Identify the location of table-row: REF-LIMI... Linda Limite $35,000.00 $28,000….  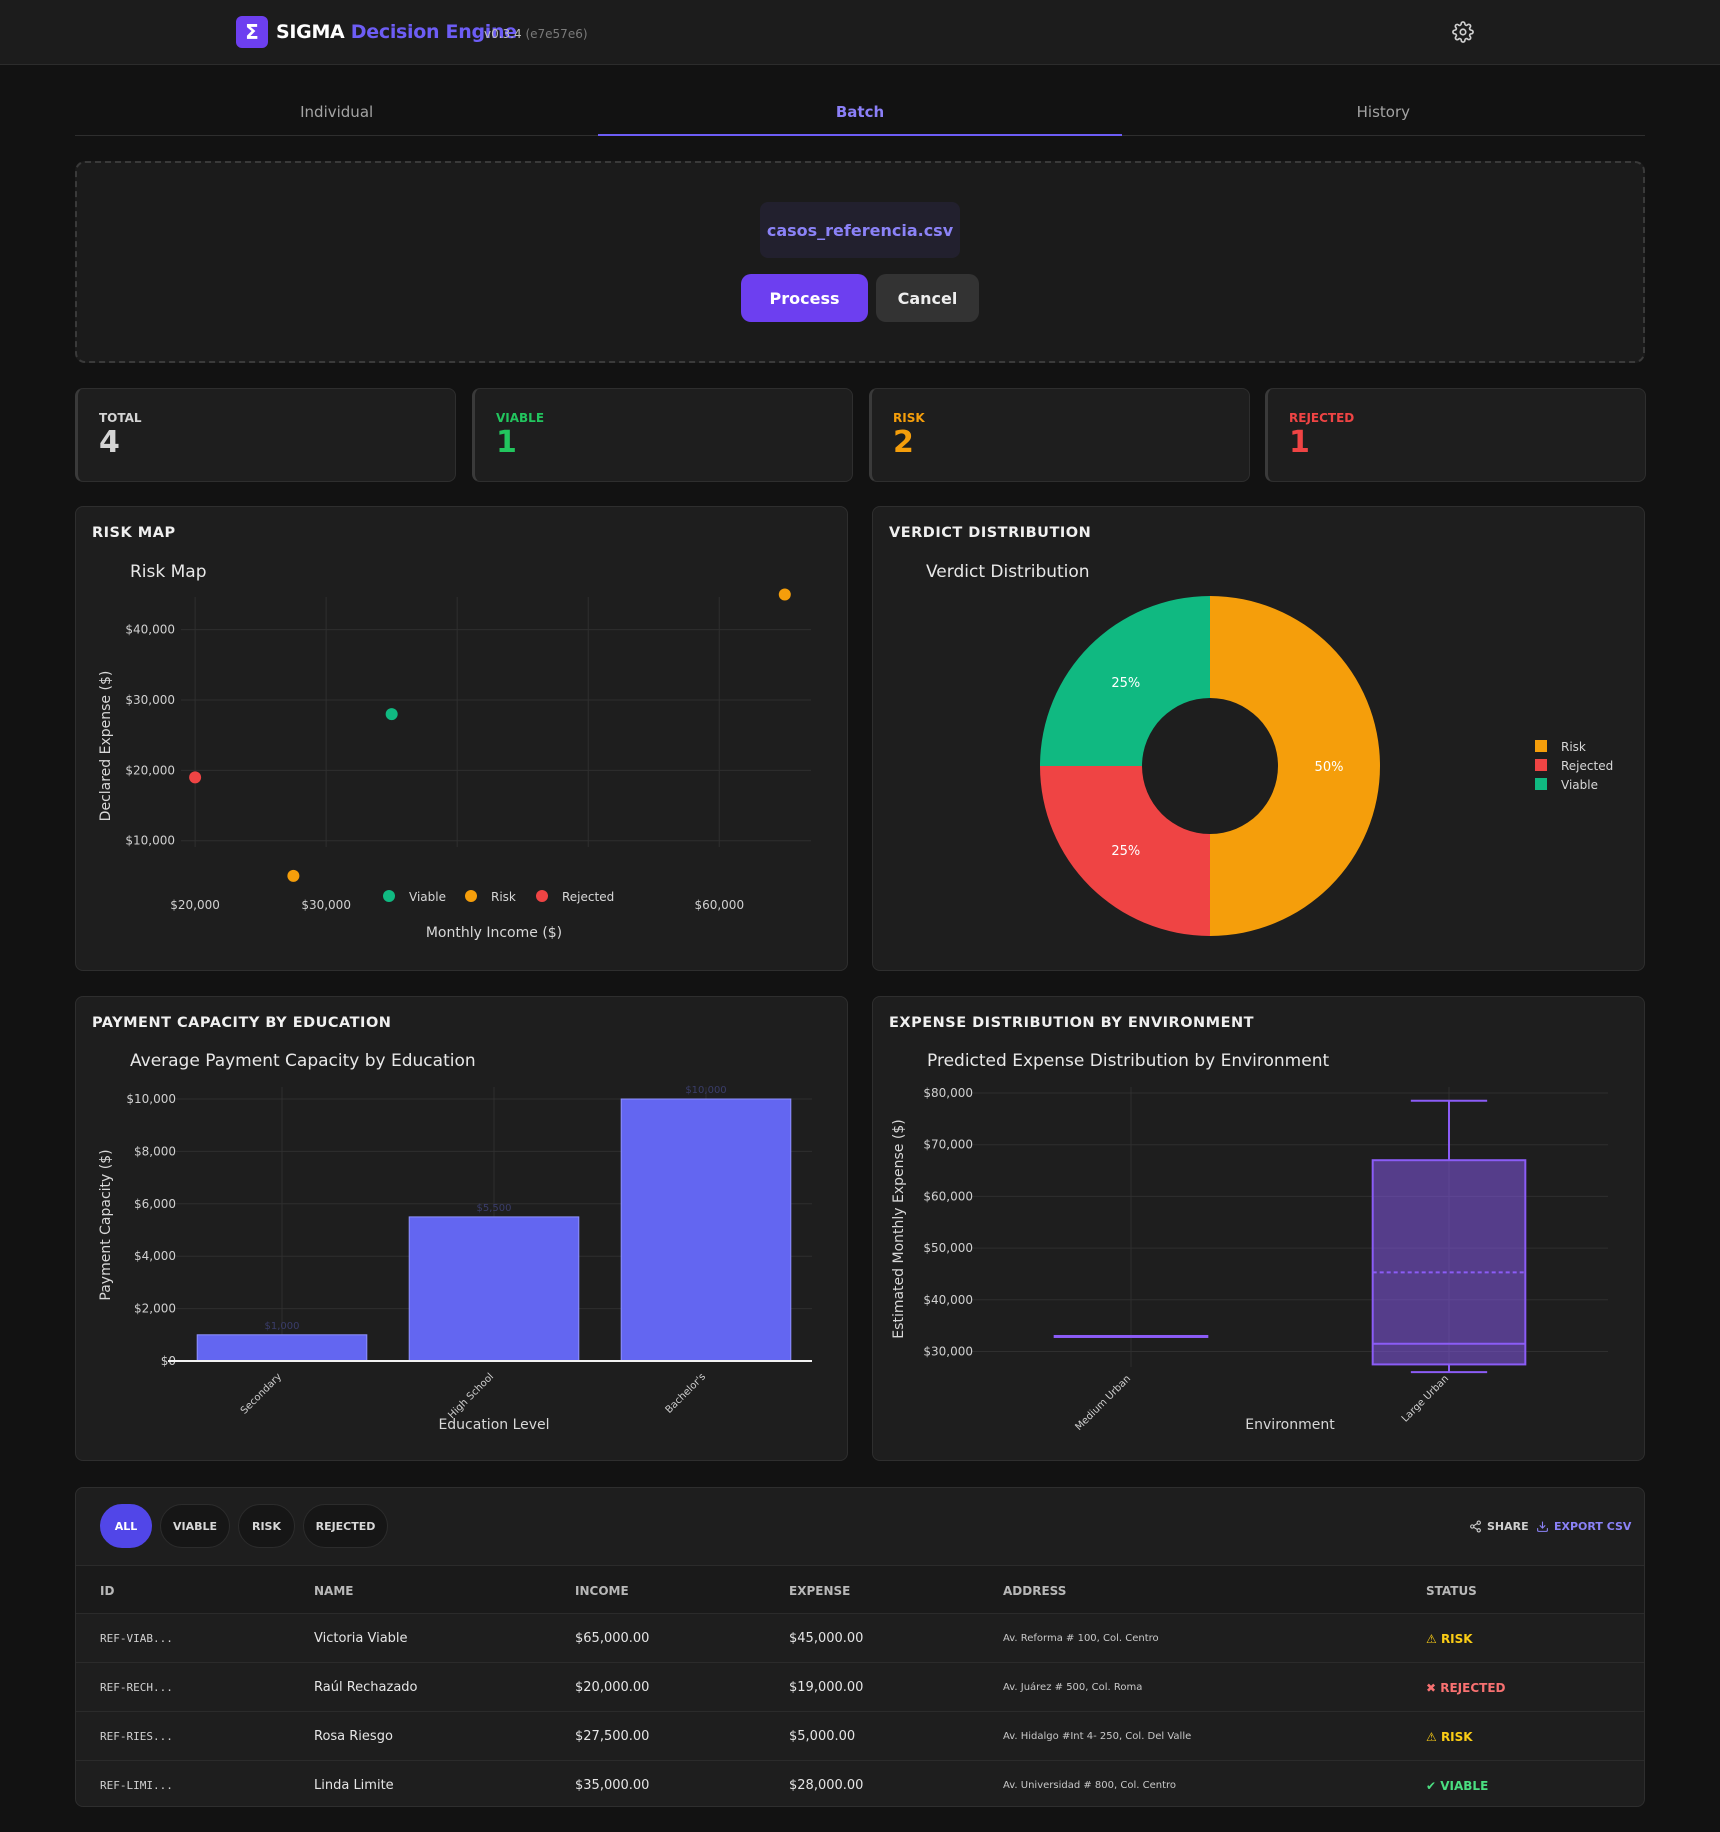
(860, 1783).